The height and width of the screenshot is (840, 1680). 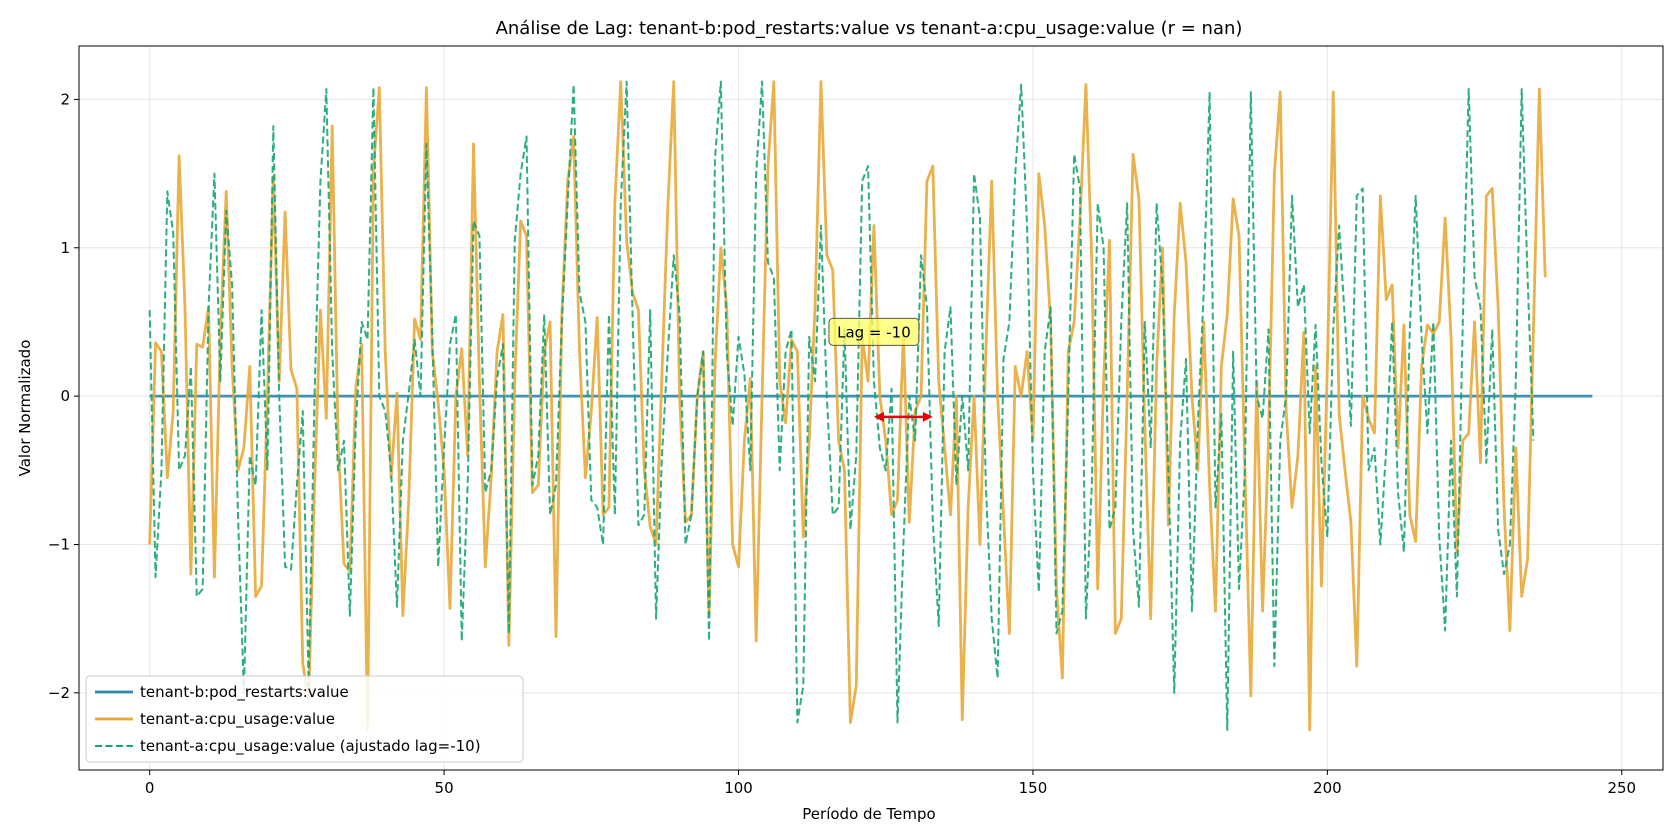 What do you see at coordinates (237, 719) in the screenshot?
I see `legend-label-2: tenant-a:cpu_usage:value` at bounding box center [237, 719].